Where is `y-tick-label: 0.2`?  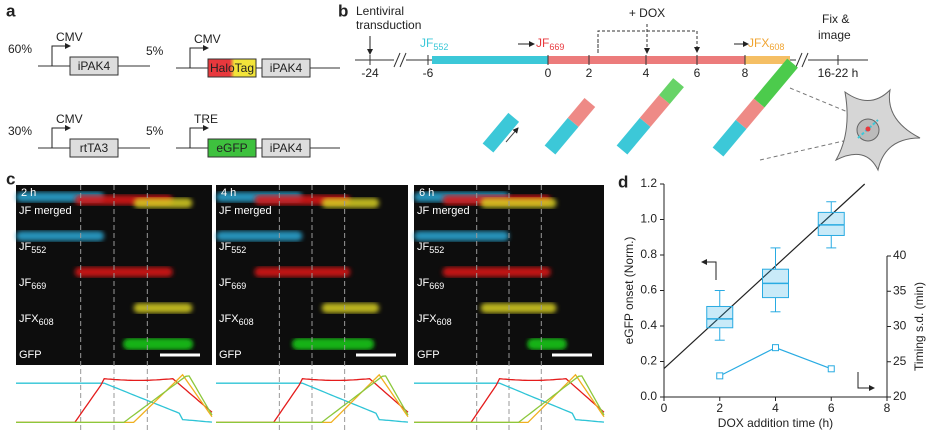 y-tick-label: 0.2 is located at coordinates (648, 361).